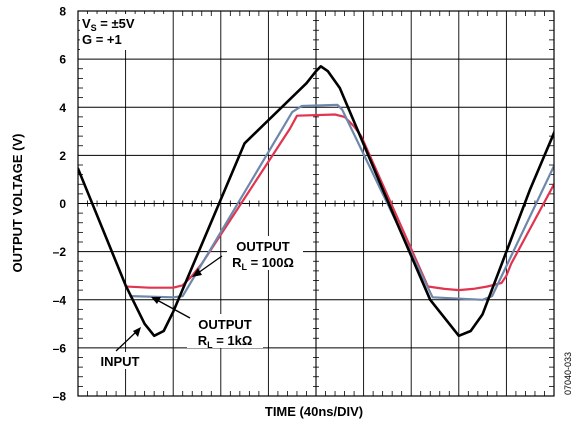 The image size is (576, 427). What do you see at coordinates (116, 23) in the screenshot?
I see `conditions-vs-rest: = ±5V` at bounding box center [116, 23].